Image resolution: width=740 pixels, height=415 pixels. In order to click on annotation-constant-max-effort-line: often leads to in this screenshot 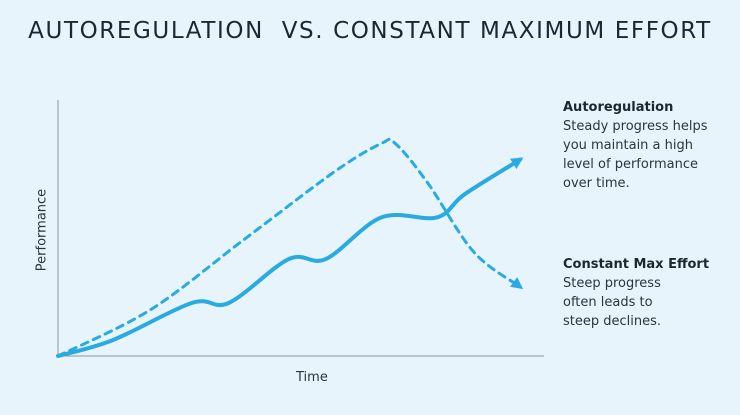, I will do `click(608, 302)`.